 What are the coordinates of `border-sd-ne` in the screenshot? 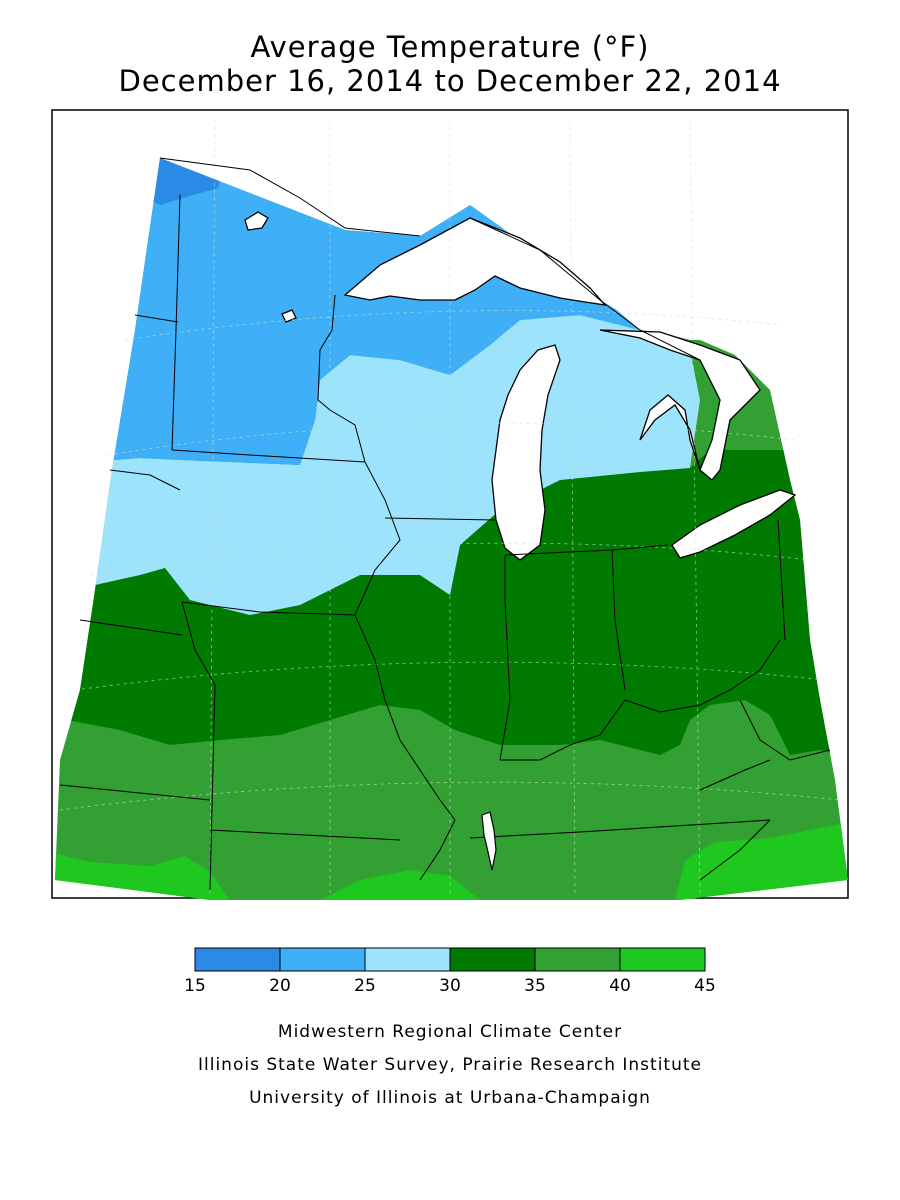 It's located at (145, 480).